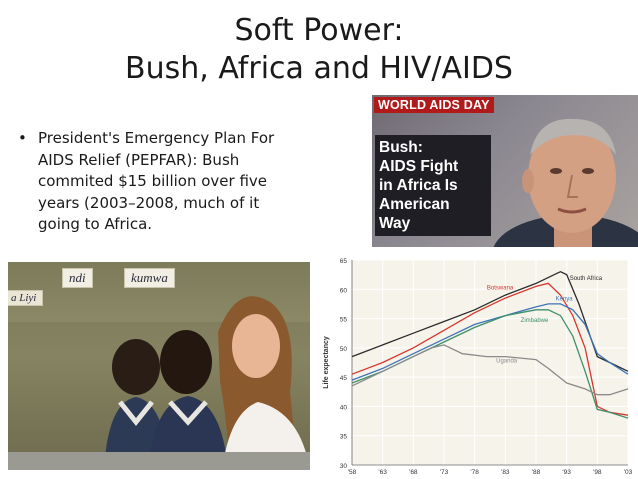 This screenshot has height=479, width=638. Describe the element at coordinates (434, 105) in the screenshot. I see `news-tag: WORLD AIDS DAY` at that location.